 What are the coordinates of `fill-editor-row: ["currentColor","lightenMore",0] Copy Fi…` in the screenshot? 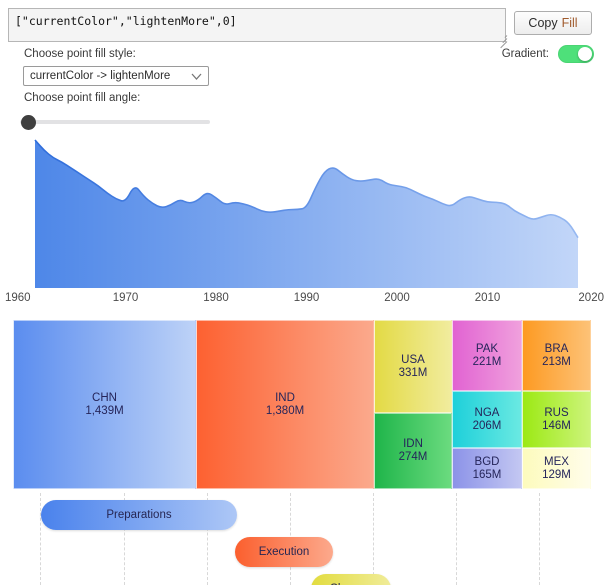 It's located at (302, 25).